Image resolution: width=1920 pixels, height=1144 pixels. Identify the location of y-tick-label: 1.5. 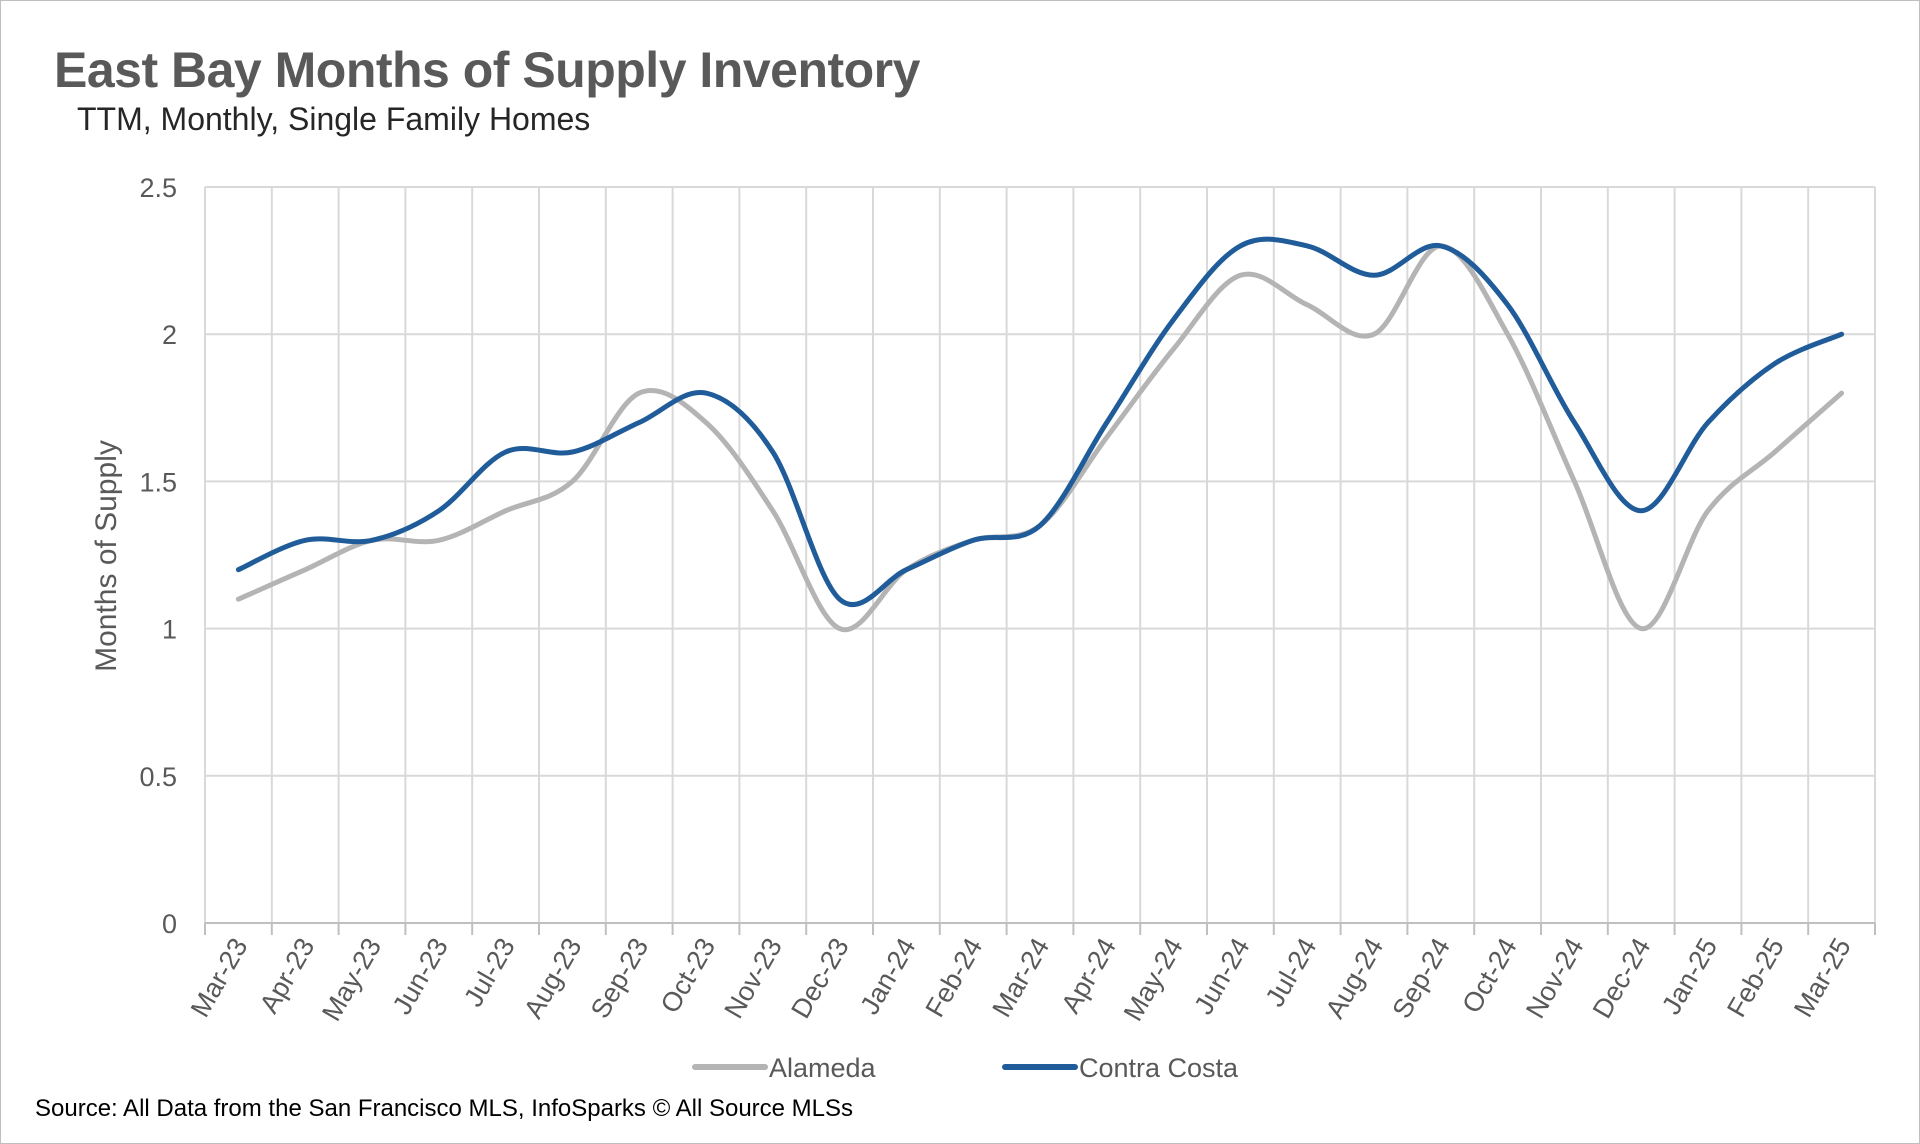
(158, 482).